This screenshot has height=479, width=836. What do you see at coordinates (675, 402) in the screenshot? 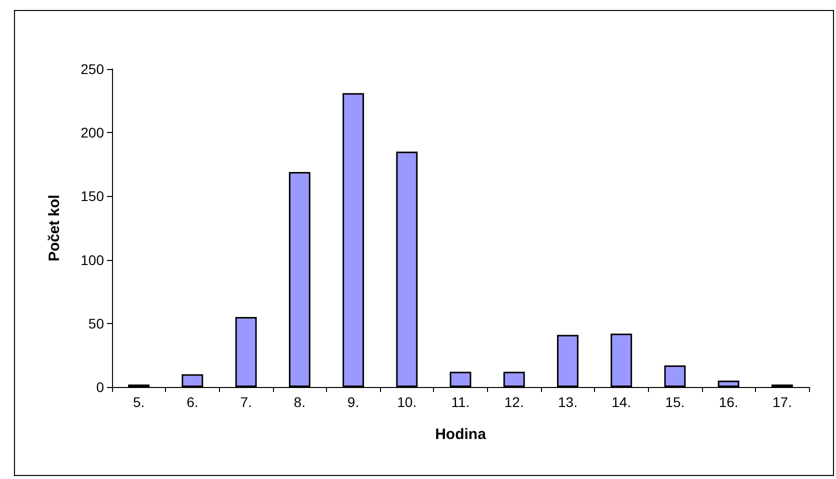
I see `x-tick-label: 15.` at bounding box center [675, 402].